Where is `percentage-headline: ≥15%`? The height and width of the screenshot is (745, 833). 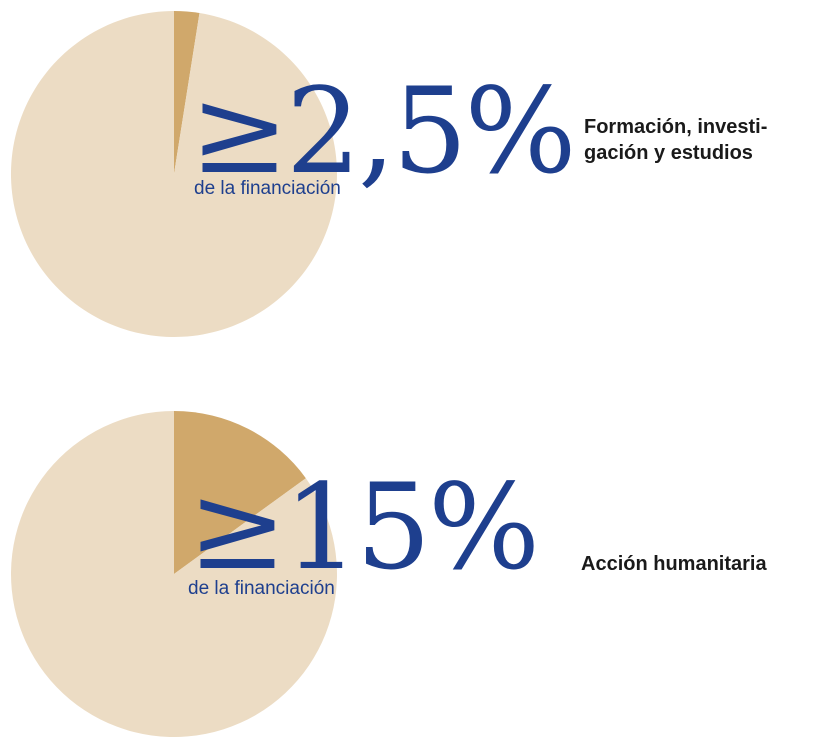
percentage-headline: ≥15% is located at coordinates (364, 527).